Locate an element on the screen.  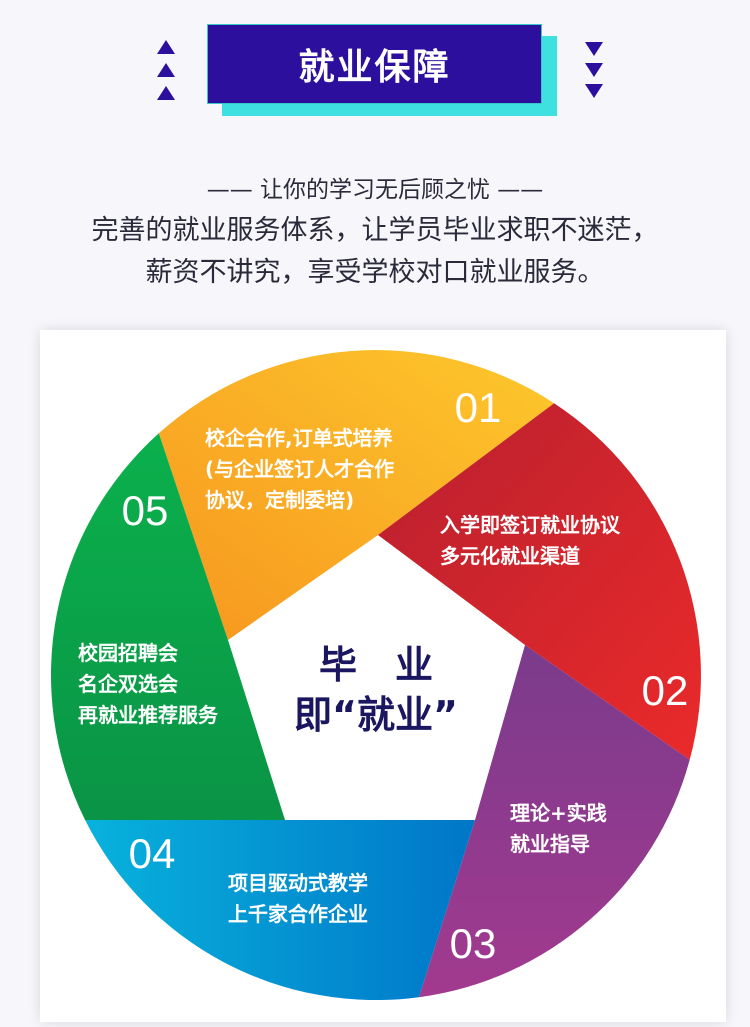
segment-text-03: 就业指导 is located at coordinates (550, 844).